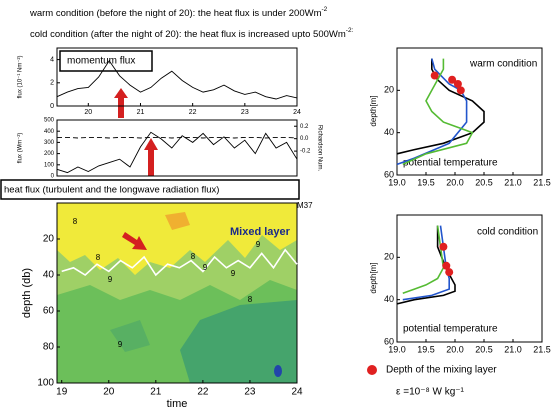 This screenshot has width=560, height=413. What do you see at coordinates (179, 262) in the screenshot?
I see `mixed-layer-line` at bounding box center [179, 262].